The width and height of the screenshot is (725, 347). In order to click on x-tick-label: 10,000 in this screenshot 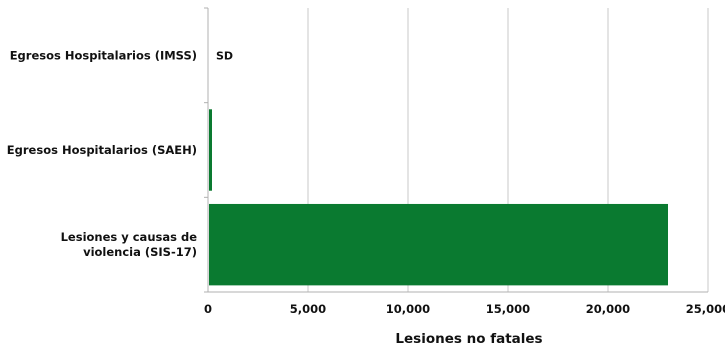, I will do `click(408, 309)`.